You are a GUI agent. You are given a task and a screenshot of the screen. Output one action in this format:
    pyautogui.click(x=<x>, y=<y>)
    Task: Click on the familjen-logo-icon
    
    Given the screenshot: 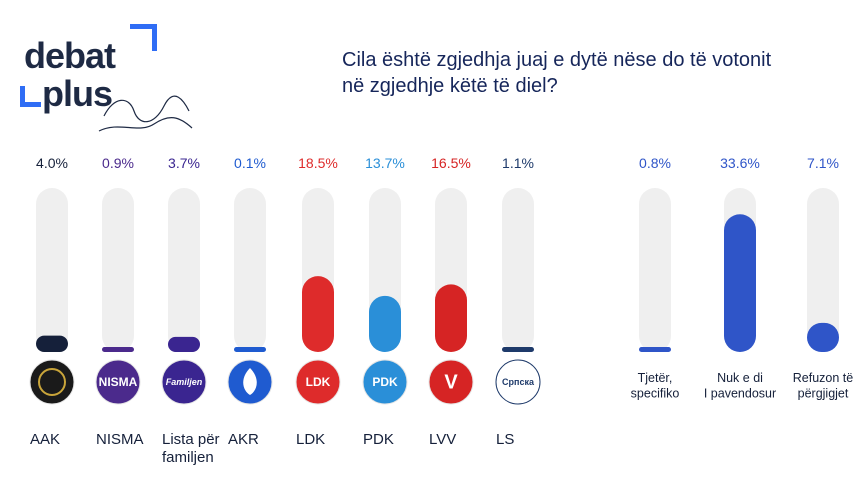 What is the action you would take?
    pyautogui.click(x=184, y=382)
    